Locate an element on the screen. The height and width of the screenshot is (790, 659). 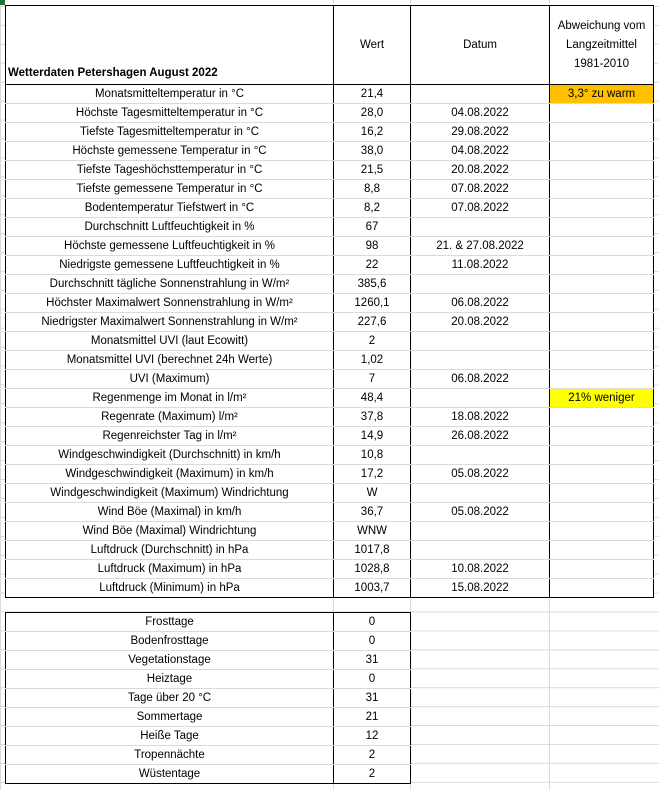
row-date: 18.08.2022 is located at coordinates (480, 417).